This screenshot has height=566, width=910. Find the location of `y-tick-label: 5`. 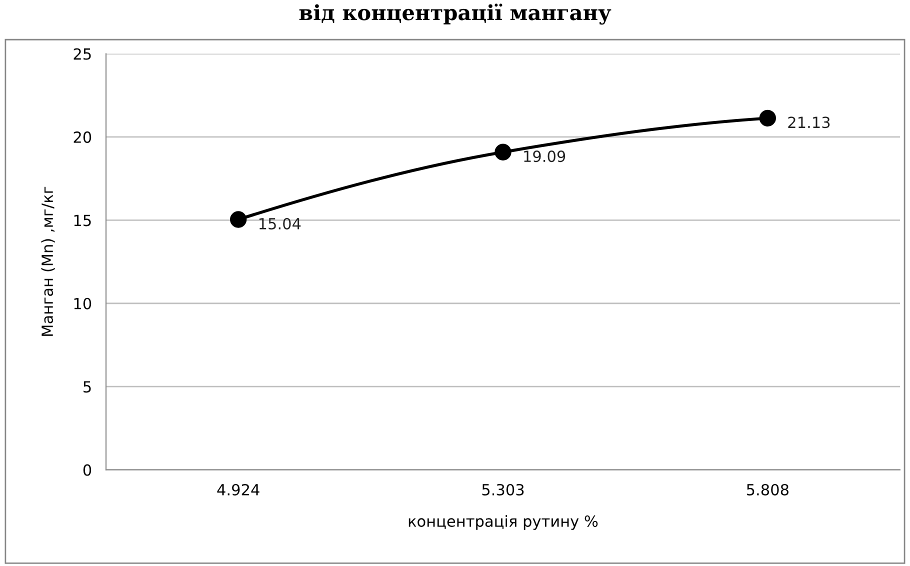

y-tick-label: 5 is located at coordinates (87, 387).